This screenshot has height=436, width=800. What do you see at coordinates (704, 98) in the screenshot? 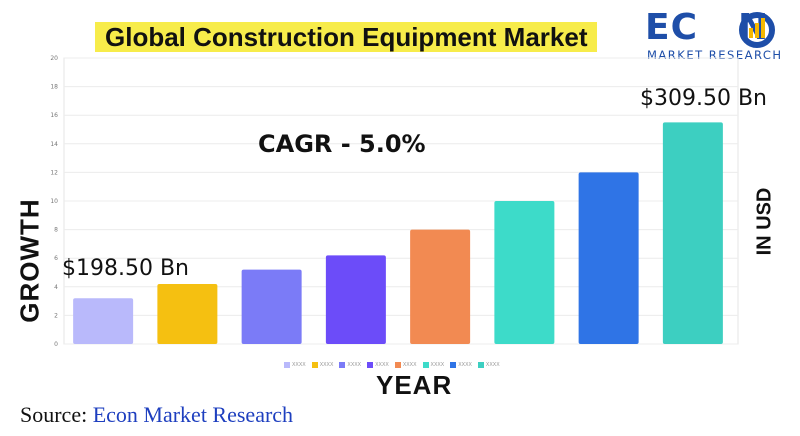
I see `end-value-annotation: $309.50 Bn` at bounding box center [704, 98].